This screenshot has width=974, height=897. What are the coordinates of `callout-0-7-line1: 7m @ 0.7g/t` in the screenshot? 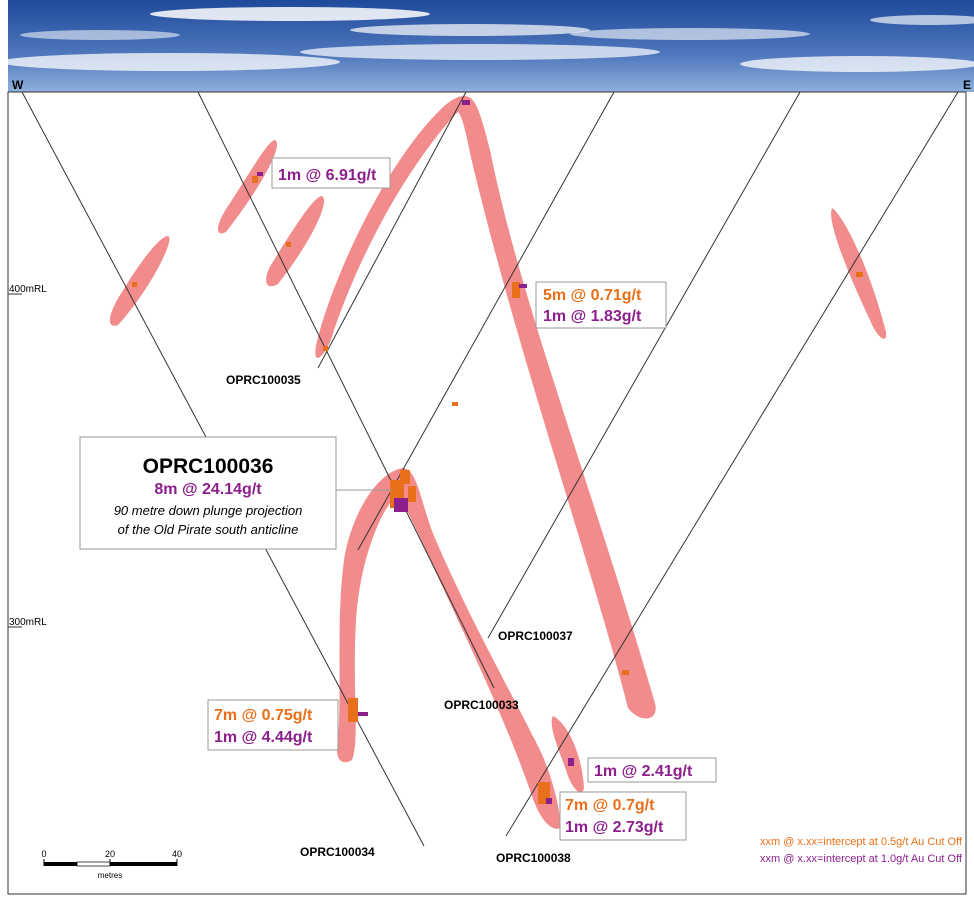 It's located at (610, 805).